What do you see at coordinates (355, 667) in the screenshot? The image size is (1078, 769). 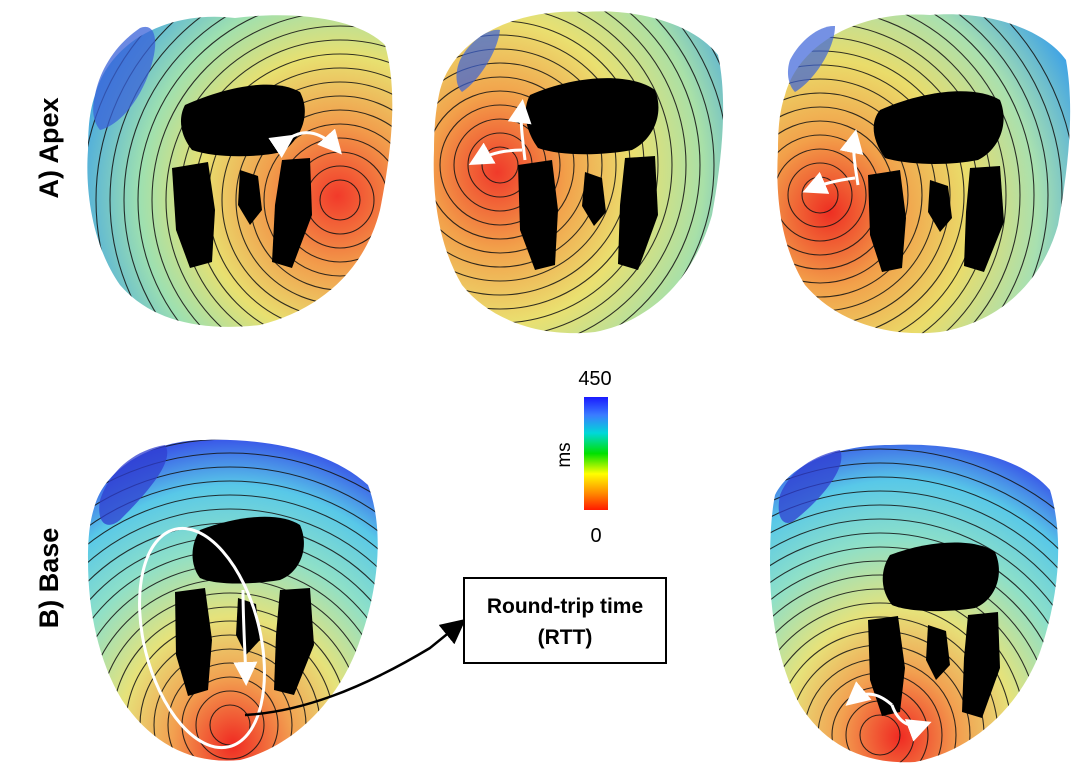 I see `callout-arrow` at bounding box center [355, 667].